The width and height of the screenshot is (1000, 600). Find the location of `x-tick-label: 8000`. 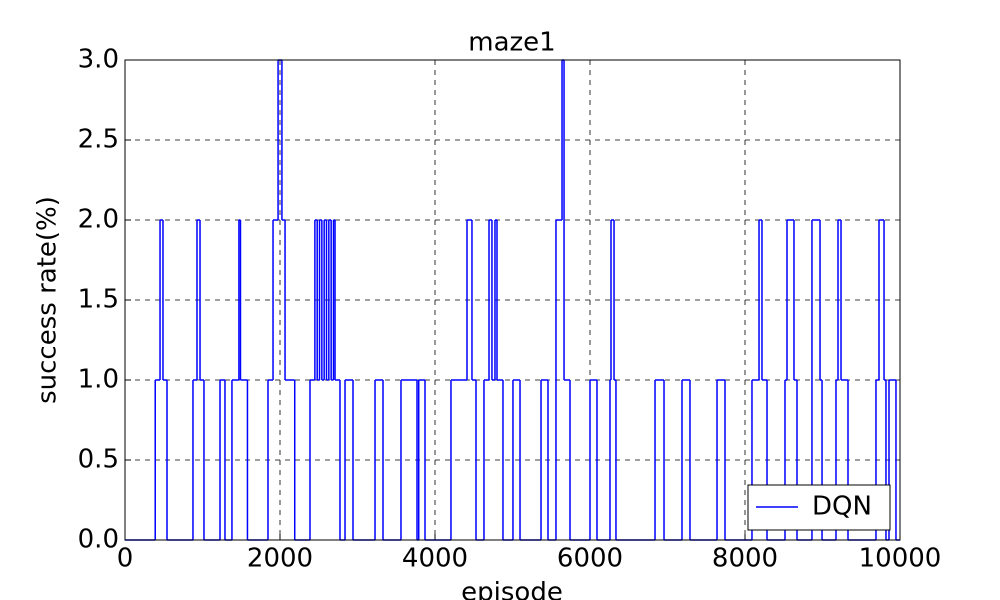

x-tick-label: 8000 is located at coordinates (745, 559).